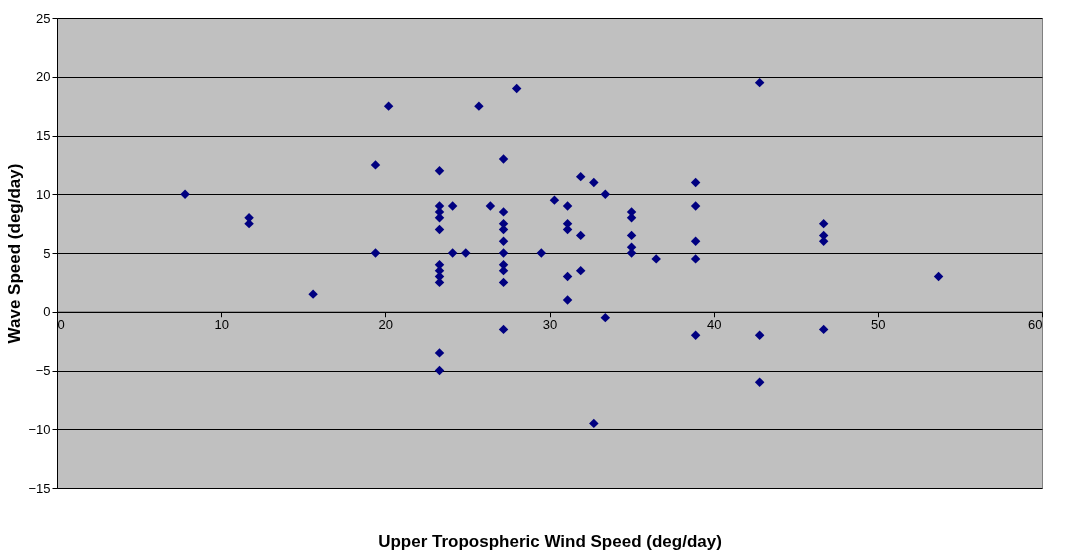 This screenshot has height=558, width=1089. What do you see at coordinates (1035, 325) in the screenshot?
I see `x-tick-label: 60` at bounding box center [1035, 325].